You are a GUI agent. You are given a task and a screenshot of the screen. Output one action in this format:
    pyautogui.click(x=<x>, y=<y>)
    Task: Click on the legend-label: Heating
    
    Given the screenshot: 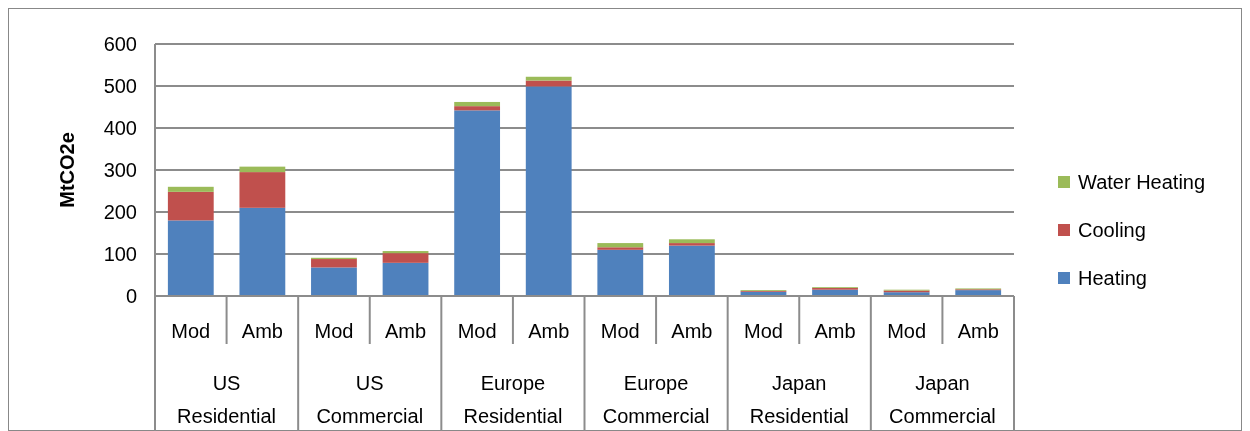 What is the action you would take?
    pyautogui.click(x=1112, y=278)
    